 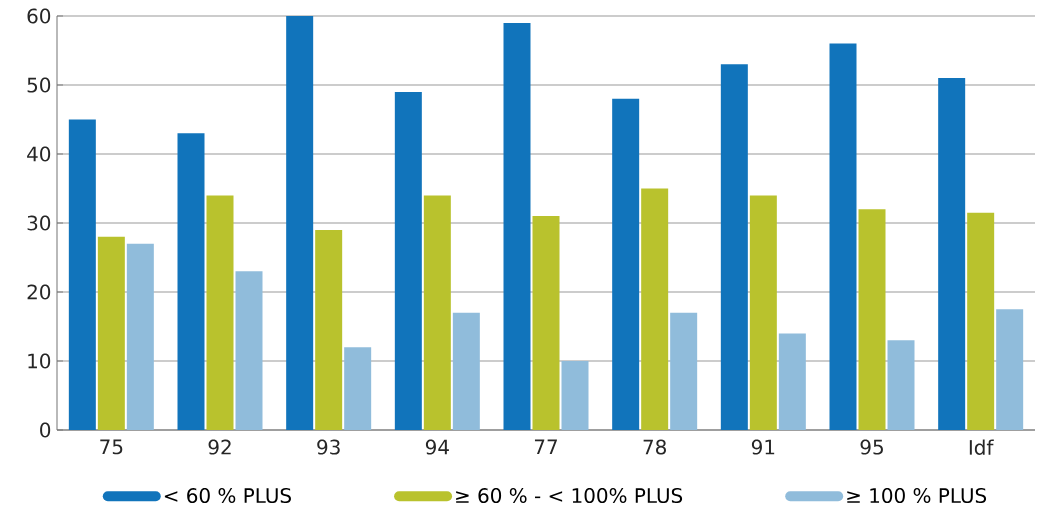 What do you see at coordinates (437, 447) in the screenshot?
I see `x-tick-label: 94` at bounding box center [437, 447].